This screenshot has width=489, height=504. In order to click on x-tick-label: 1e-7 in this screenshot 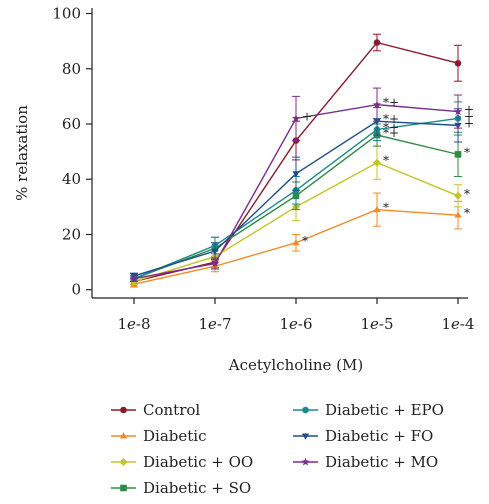, I will do `click(214, 324)`.